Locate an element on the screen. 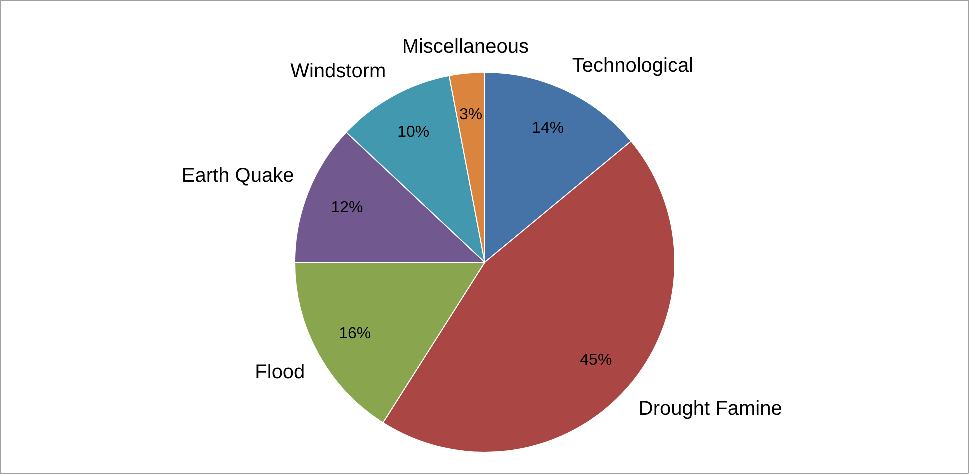 The width and height of the screenshot is (969, 474). slice-label: Earth Quake is located at coordinates (238, 175).